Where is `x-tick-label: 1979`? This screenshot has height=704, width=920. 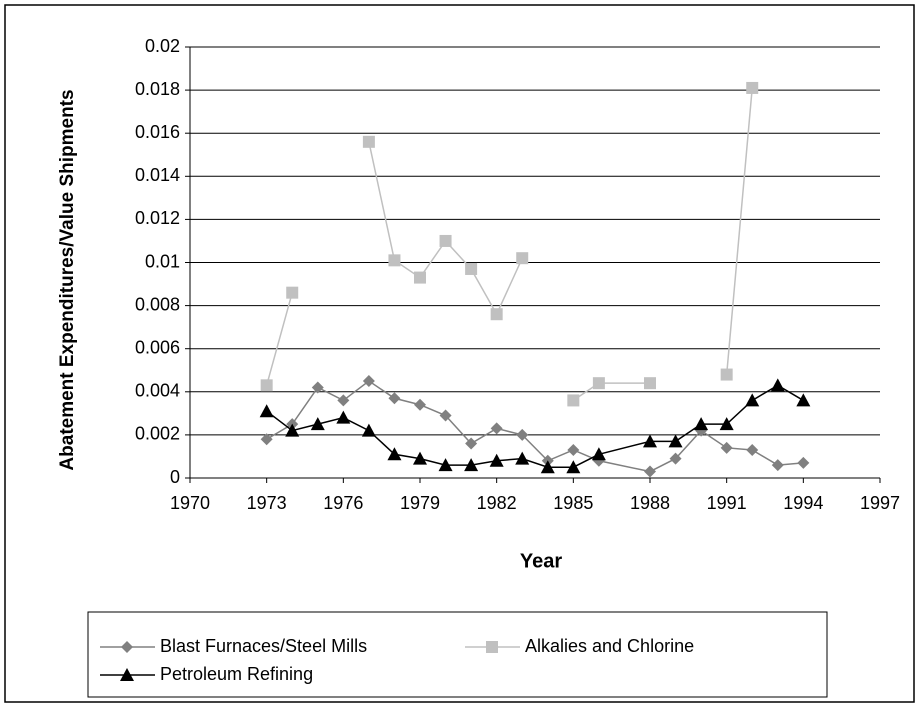
x-tick-label: 1979 is located at coordinates (420, 503).